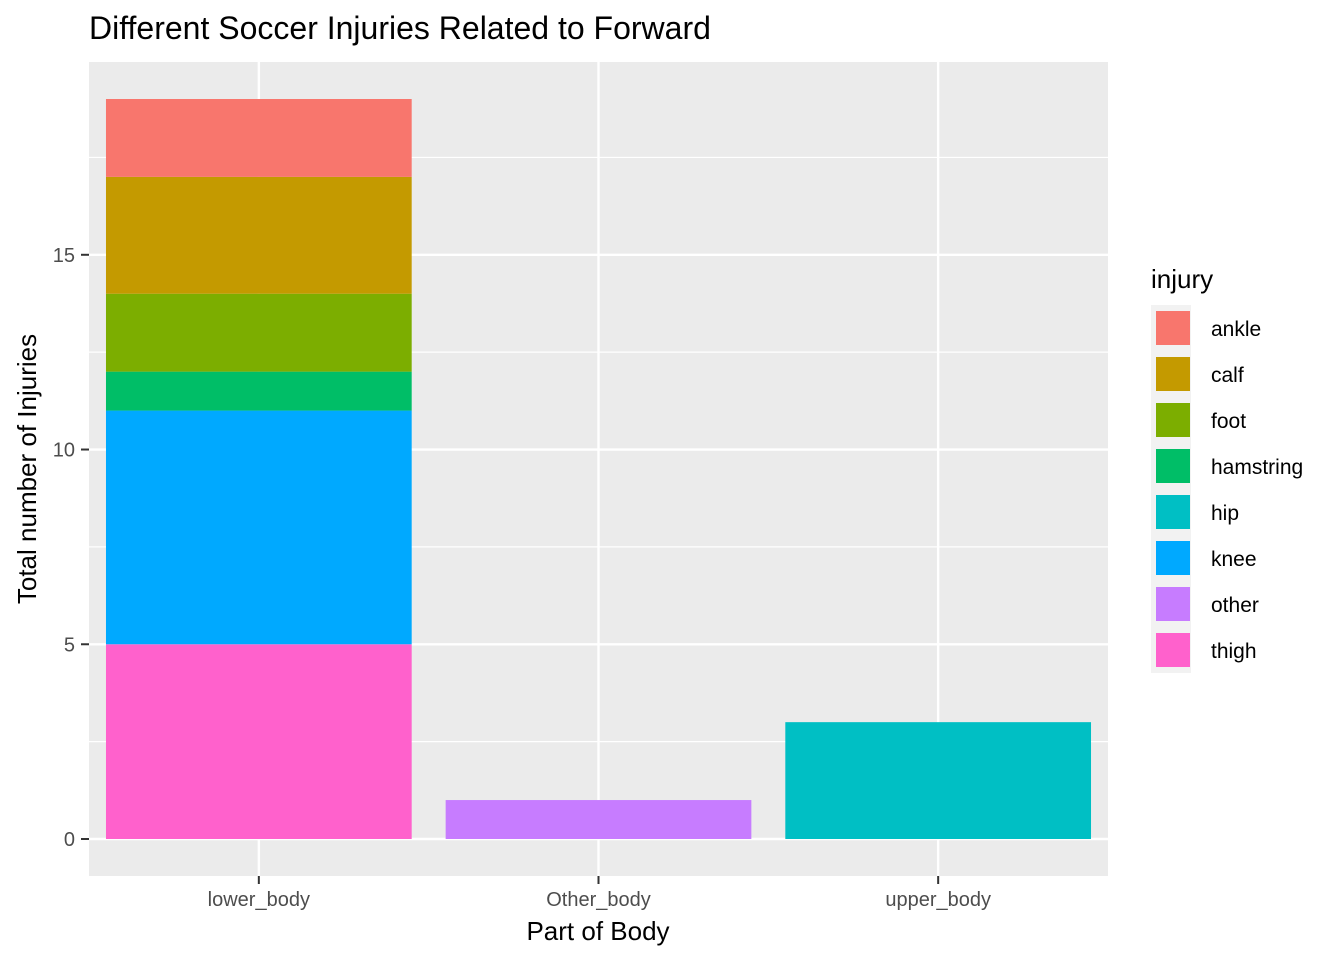  What do you see at coordinates (1228, 421) in the screenshot?
I see `legend-label-foot: foot` at bounding box center [1228, 421].